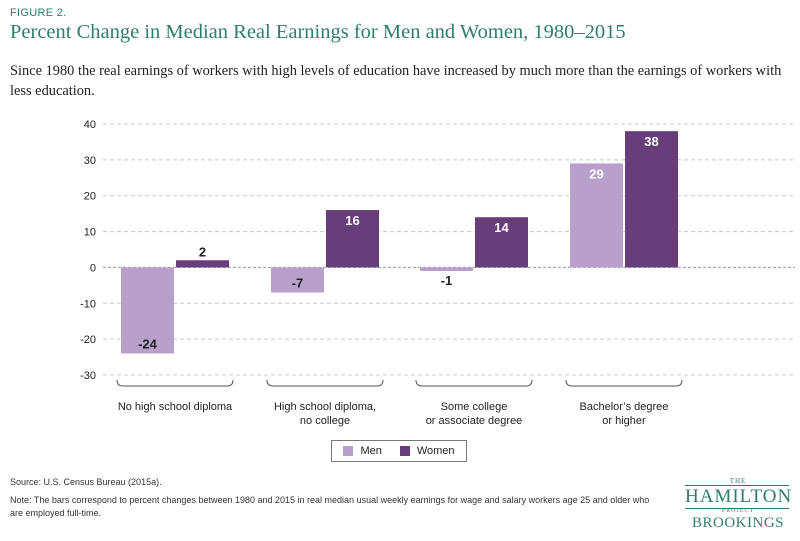 The width and height of the screenshot is (800, 541). I want to click on data-label: 16, so click(352, 220).